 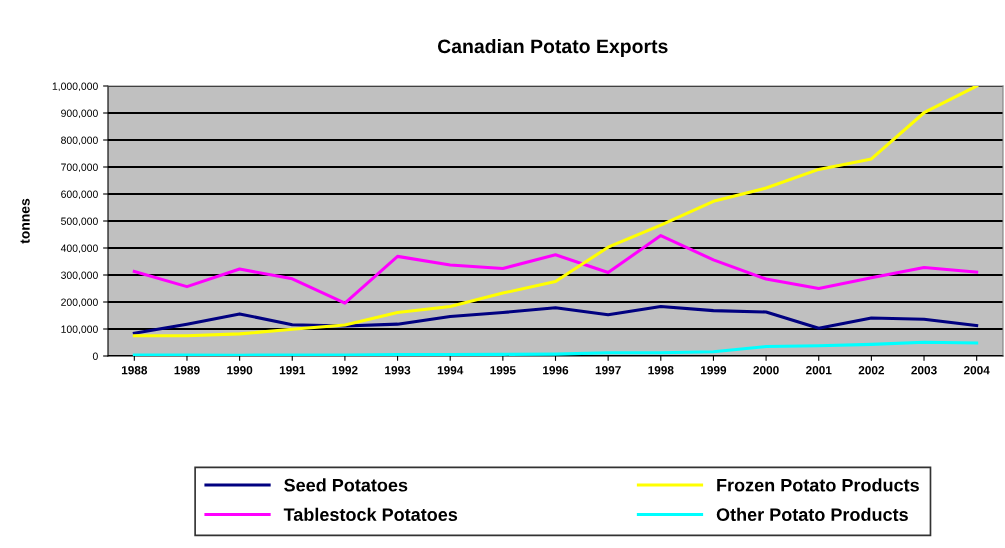 What do you see at coordinates (75, 87) in the screenshot?
I see `y-tick-label: 1,000,000` at bounding box center [75, 87].